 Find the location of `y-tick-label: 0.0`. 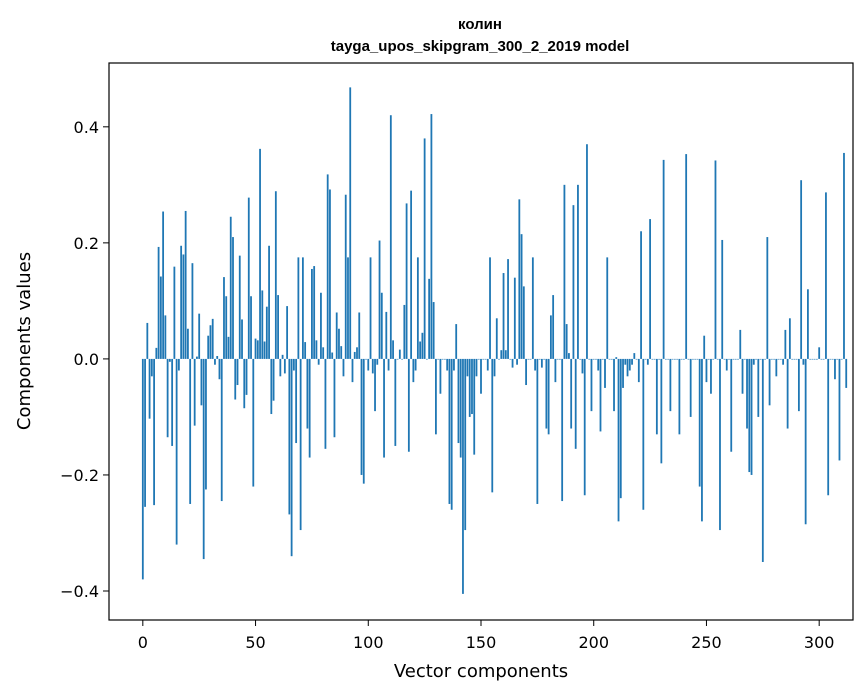

y-tick-label: 0.0 is located at coordinates (86, 359).